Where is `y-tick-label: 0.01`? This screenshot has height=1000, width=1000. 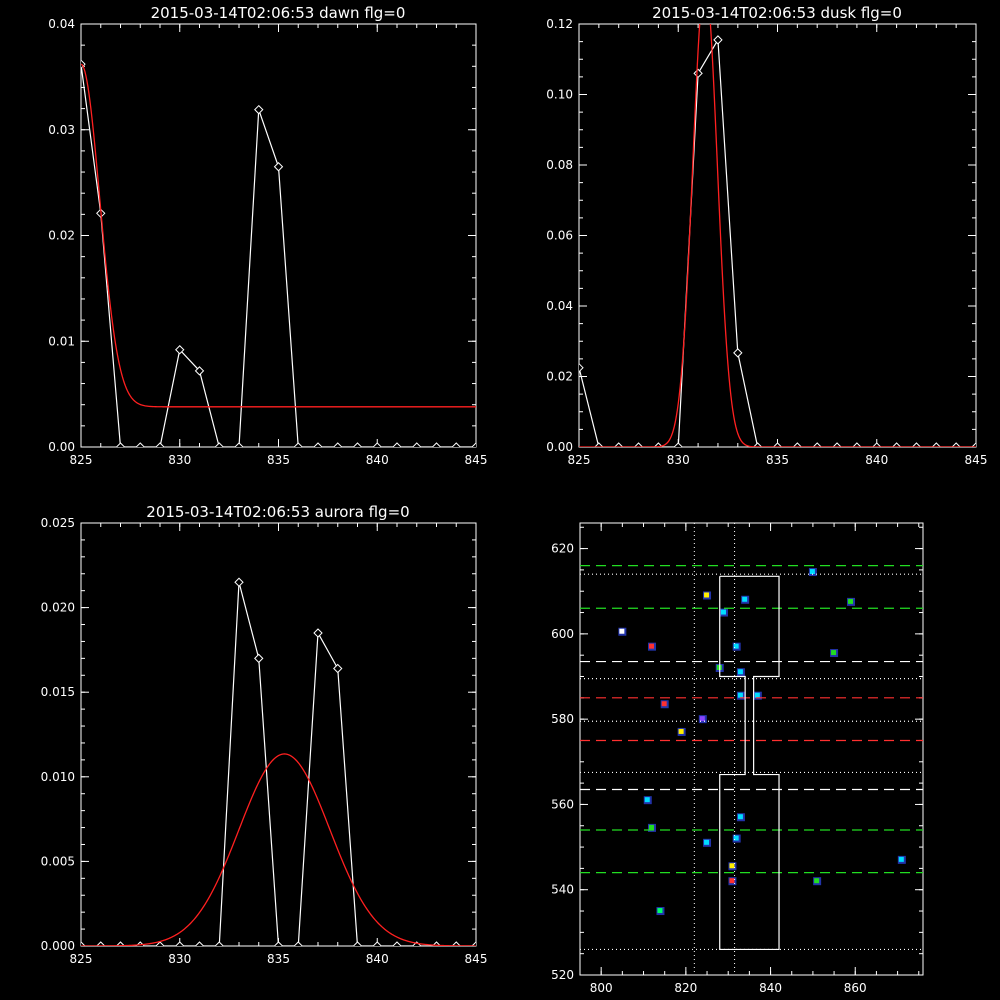 y-tick-label: 0.01 is located at coordinates (61, 341).